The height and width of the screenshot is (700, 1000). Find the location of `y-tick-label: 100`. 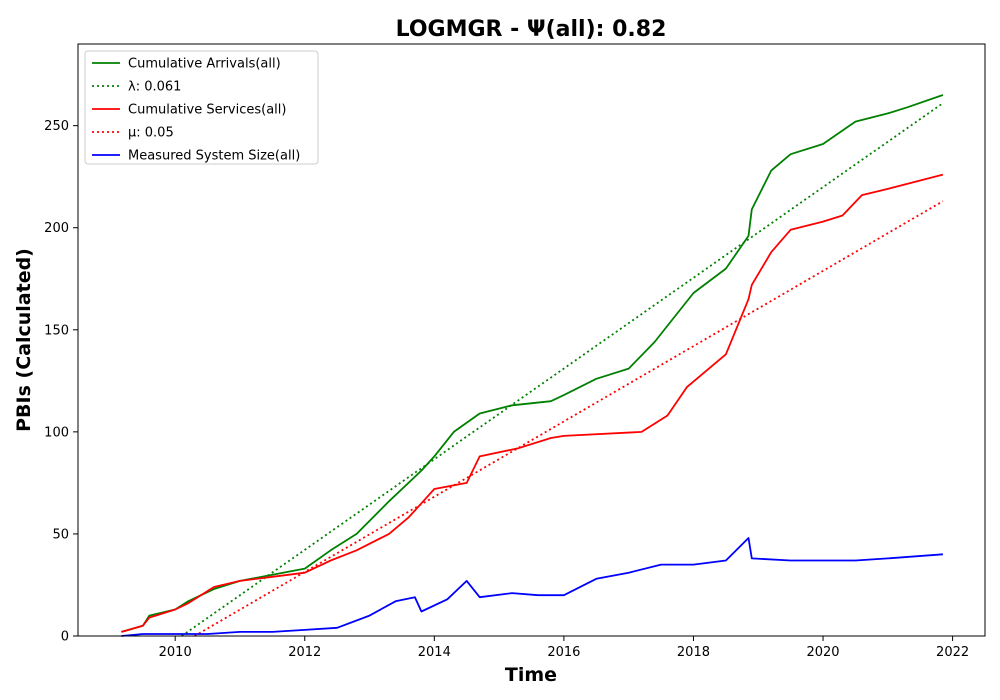

y-tick-label: 100 is located at coordinates (56, 432).